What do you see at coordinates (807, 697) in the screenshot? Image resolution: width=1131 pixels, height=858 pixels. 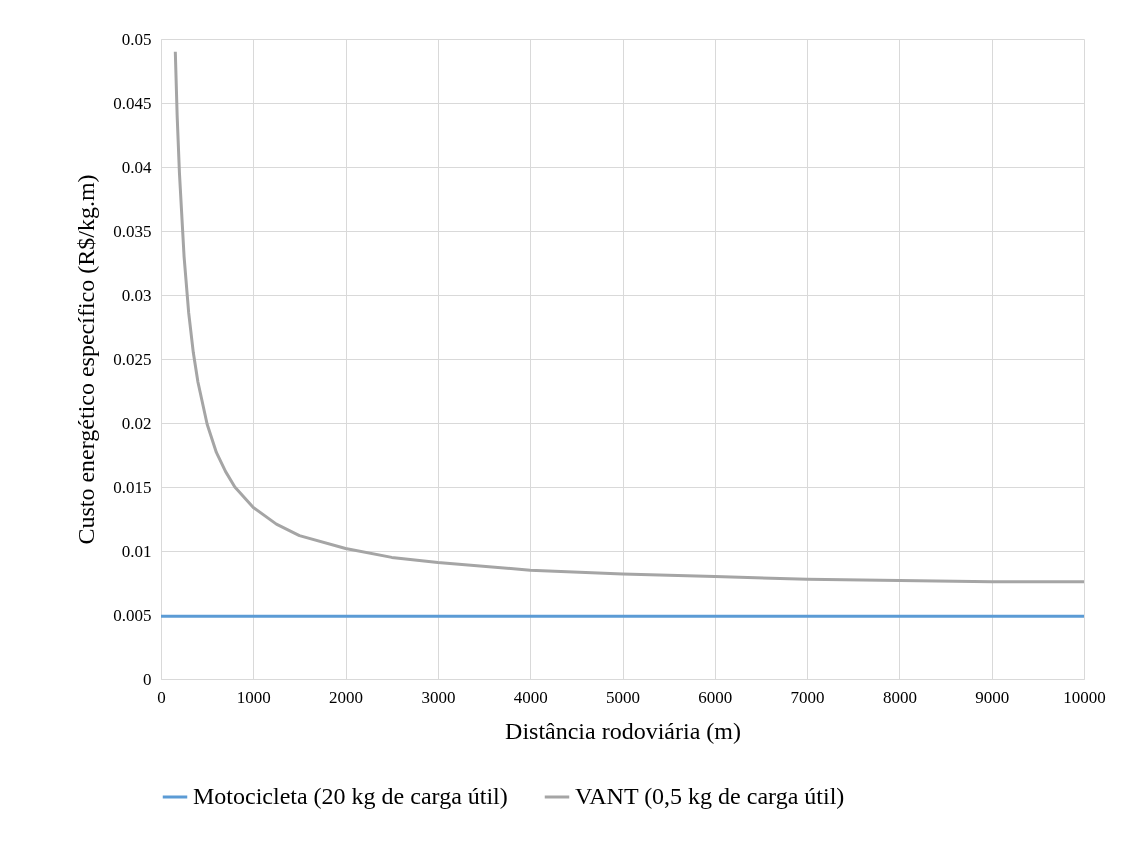 I see `x-tick-label: 7000` at bounding box center [807, 697].